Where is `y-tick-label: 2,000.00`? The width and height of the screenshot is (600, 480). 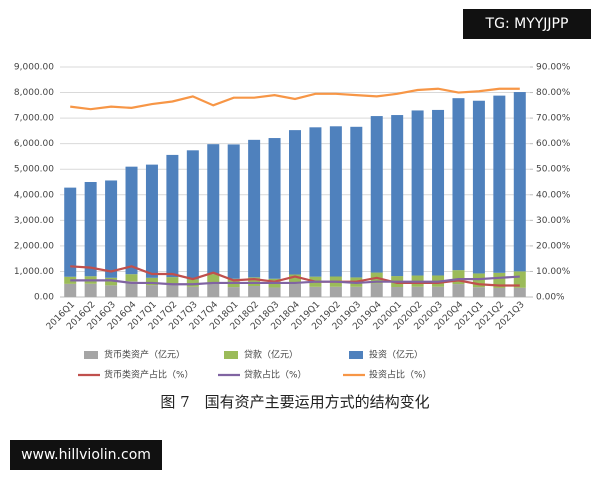
y-tick-label: 2,000.00 is located at coordinates (34, 246).